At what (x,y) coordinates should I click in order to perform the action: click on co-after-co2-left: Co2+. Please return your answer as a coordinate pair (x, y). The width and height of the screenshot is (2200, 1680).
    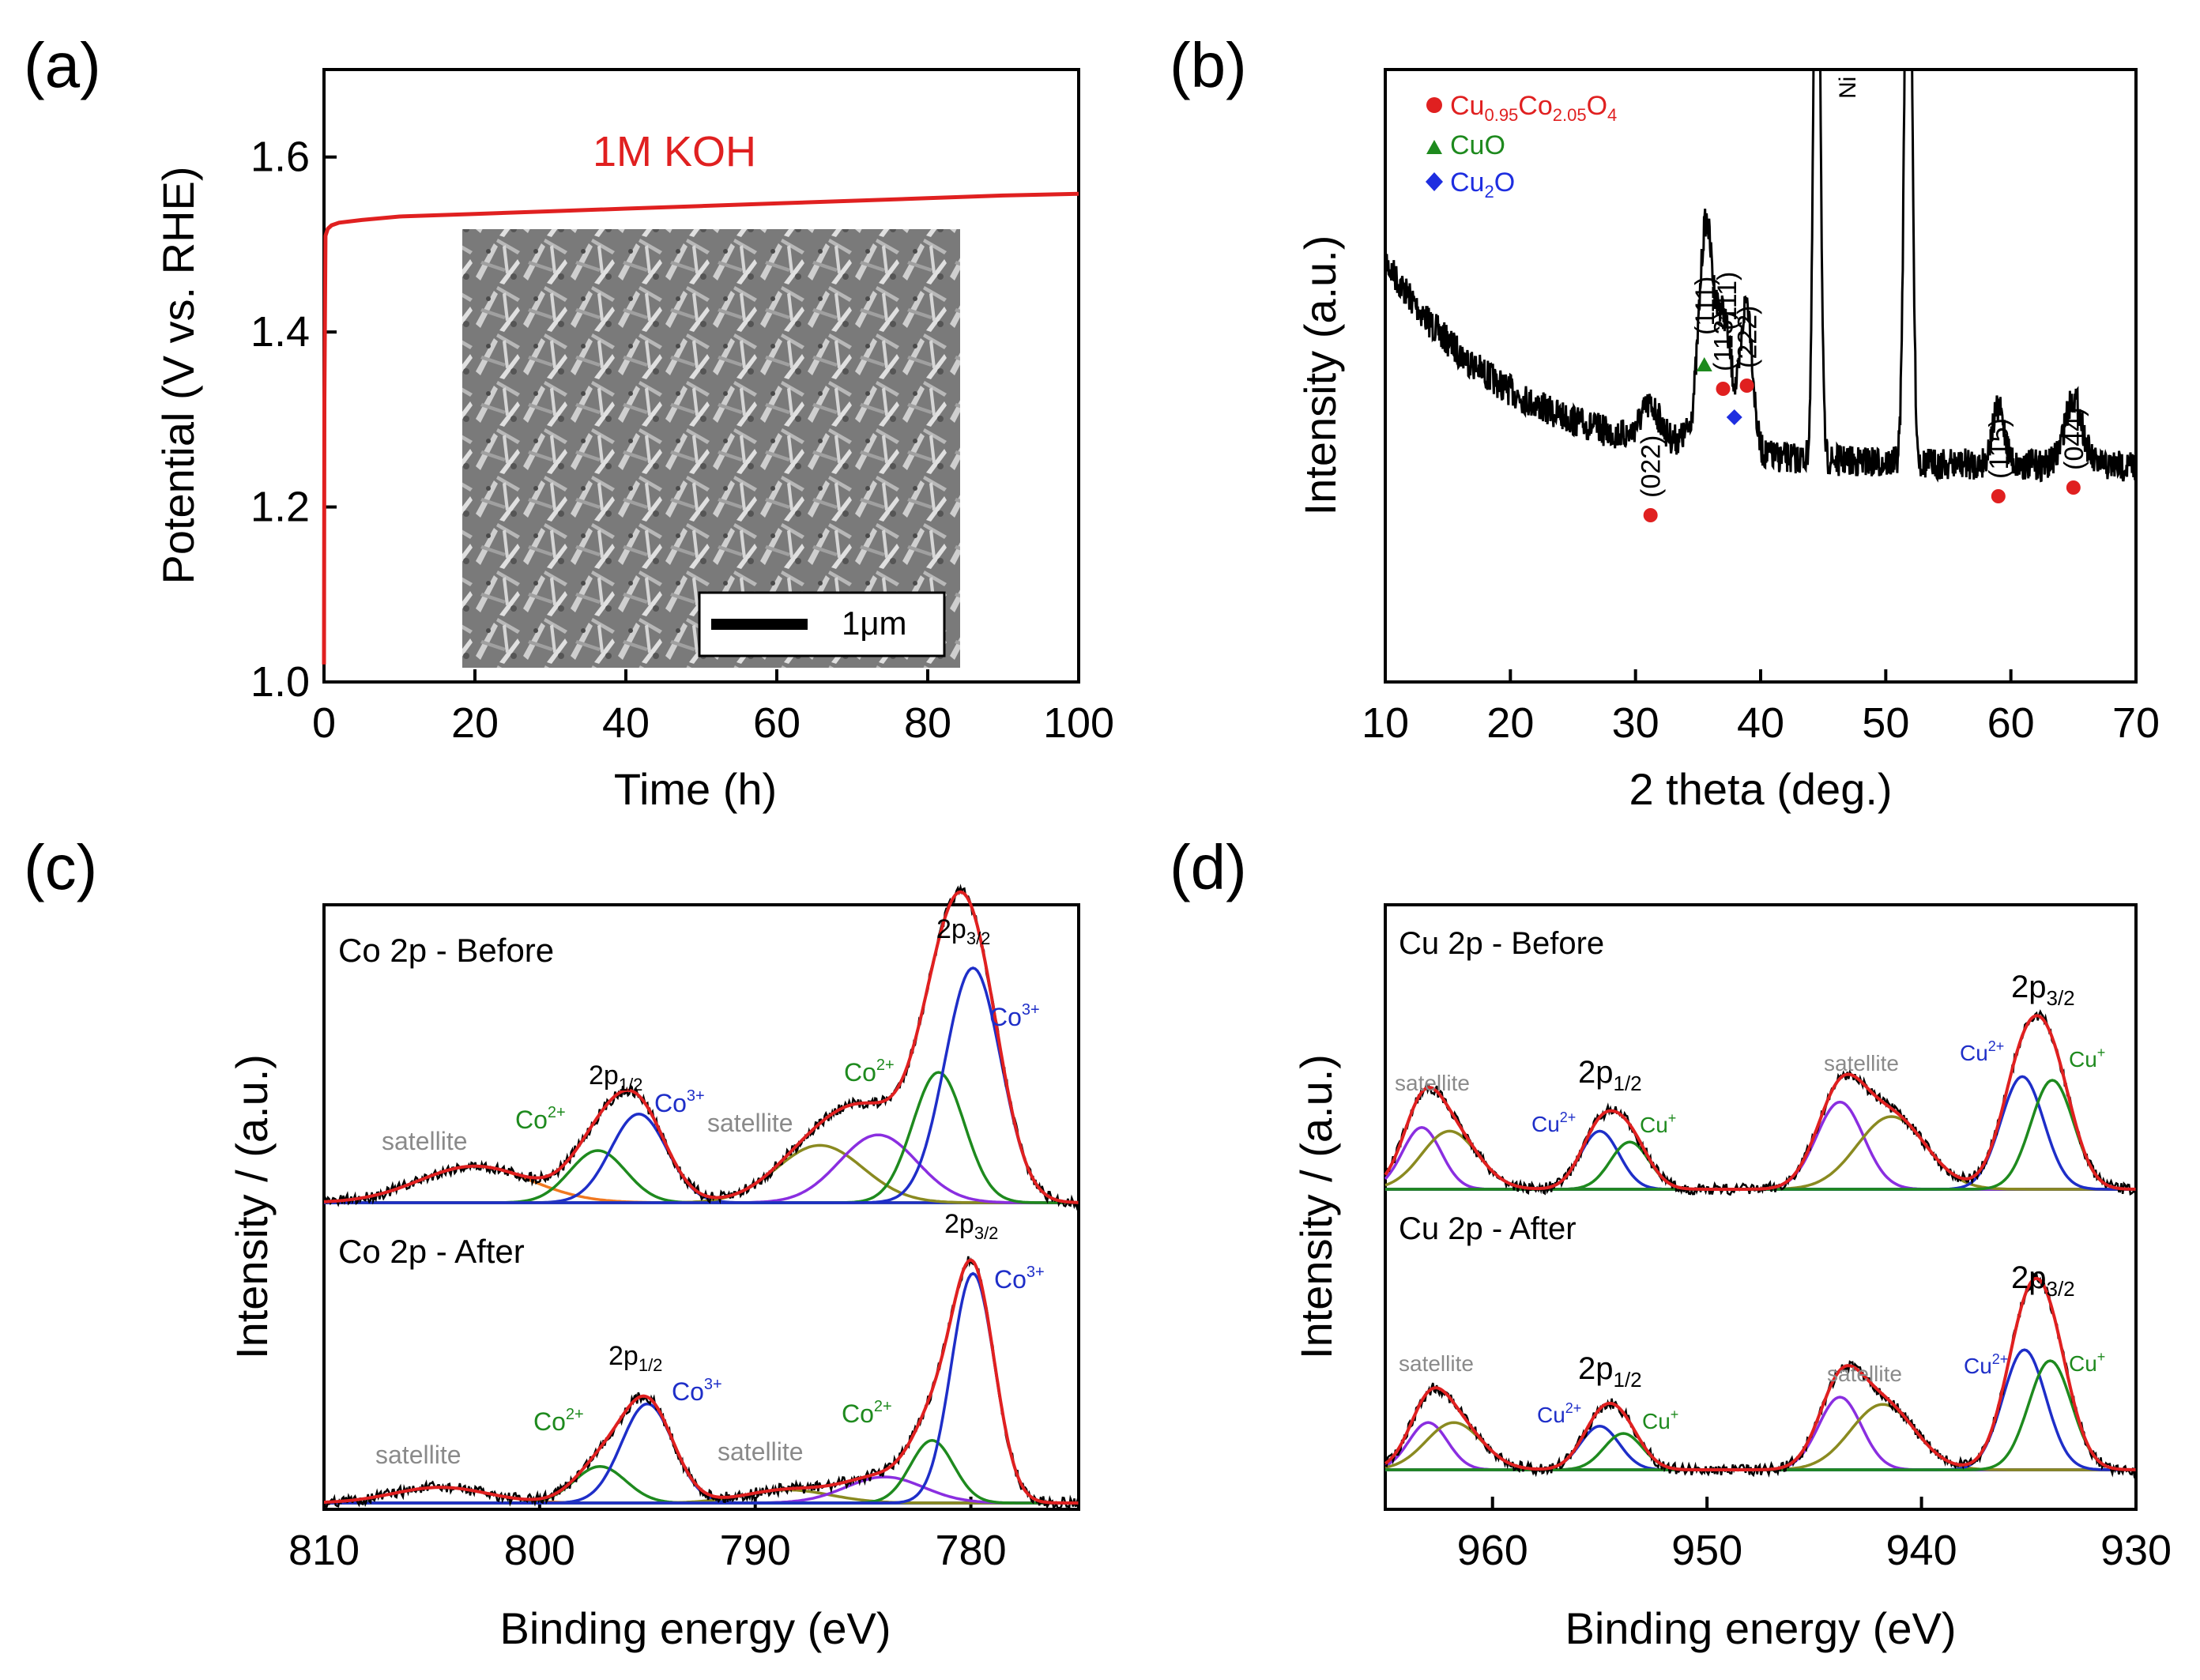
    Looking at the image, I should click on (558, 1421).